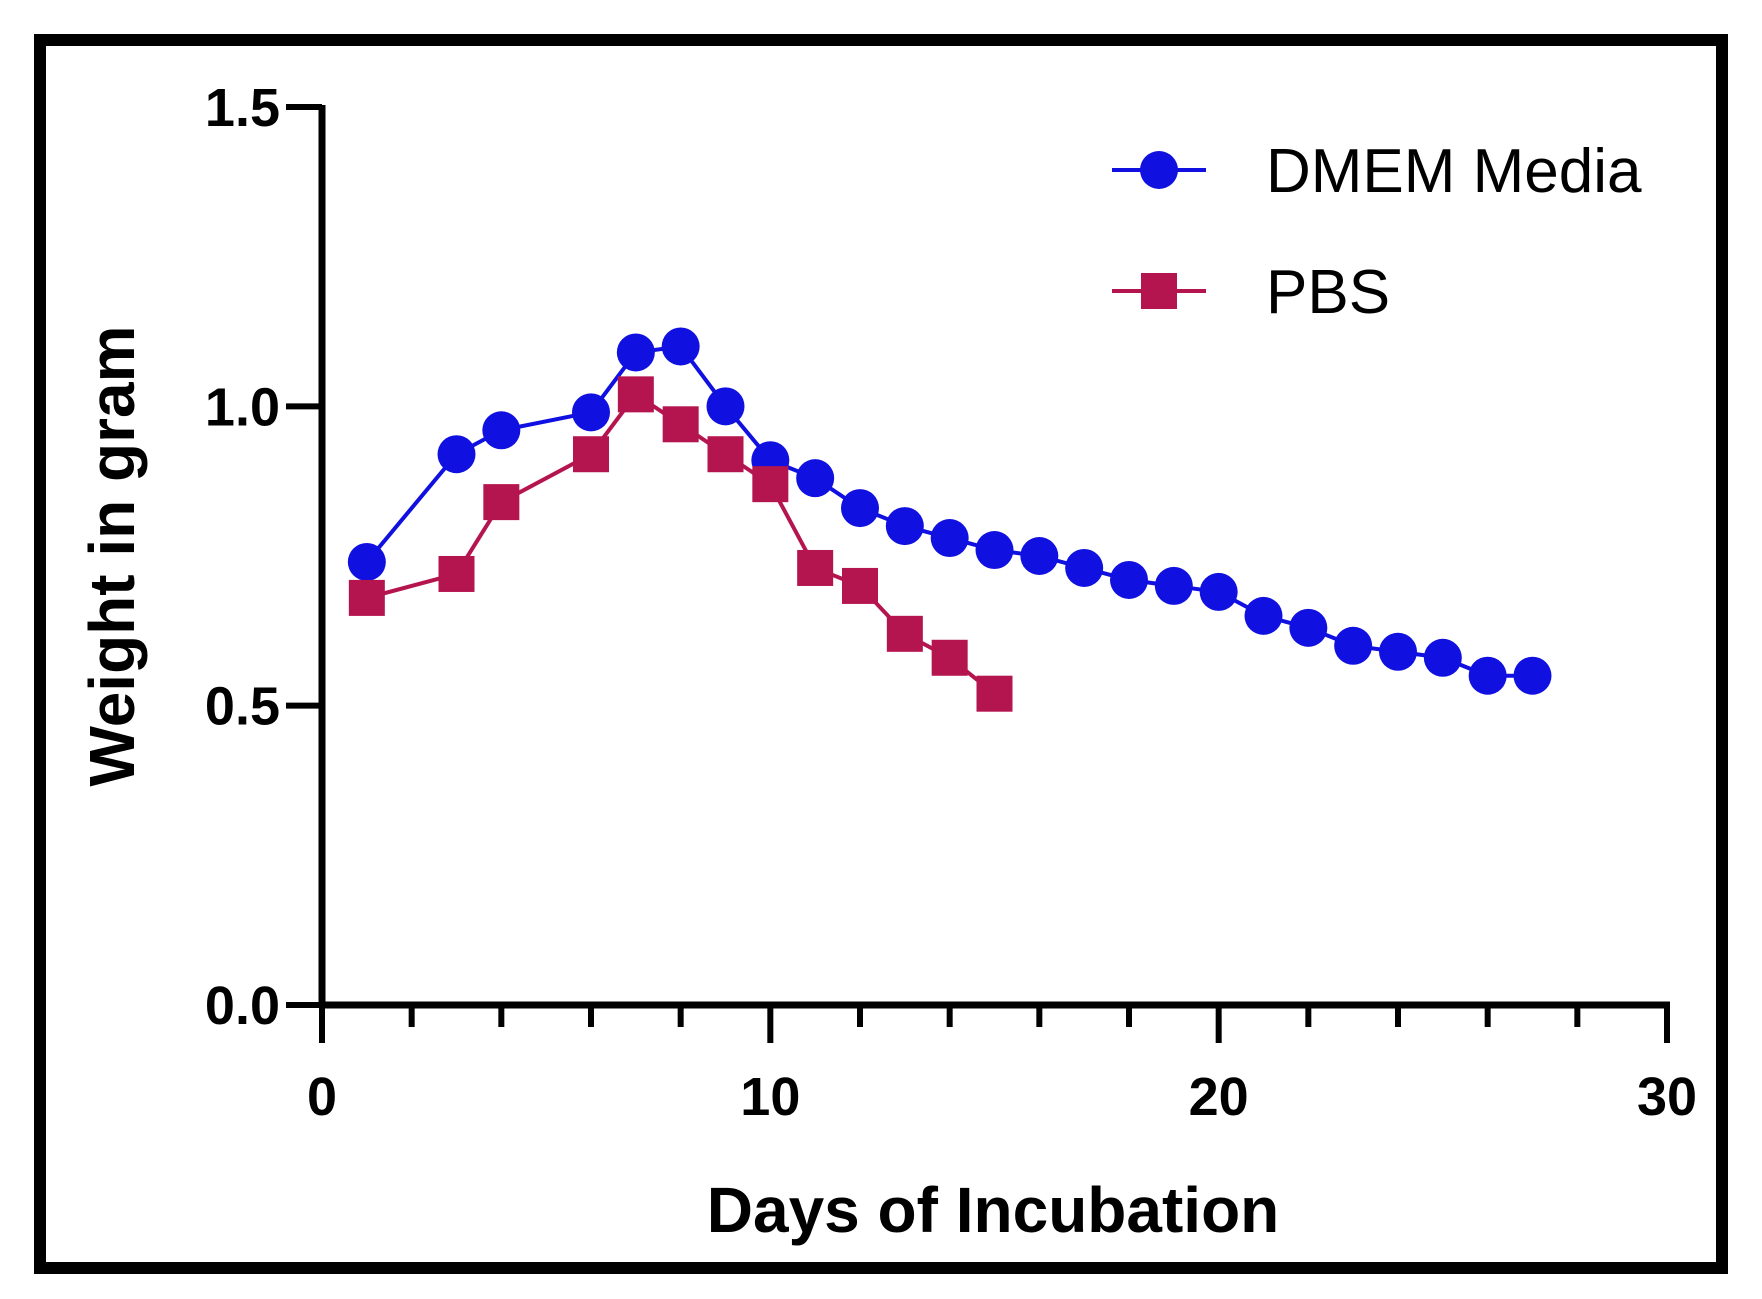 This screenshot has width=1762, height=1299. What do you see at coordinates (1251, 292) in the screenshot?
I see `legend-item-1: PBS` at bounding box center [1251, 292].